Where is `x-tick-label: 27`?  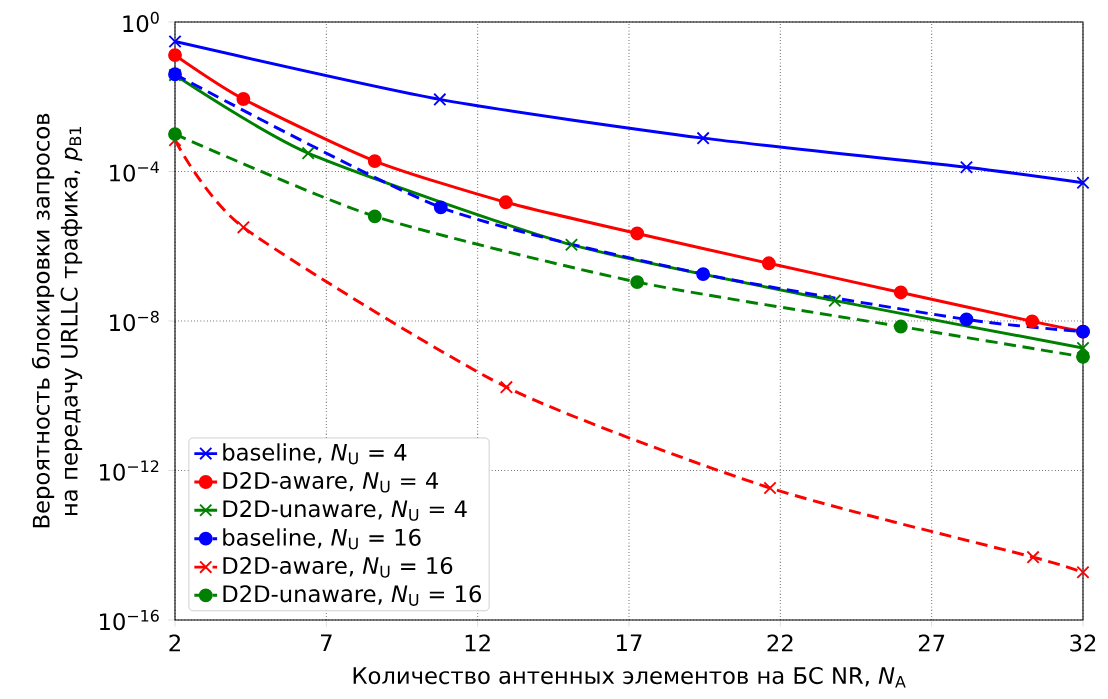 x-tick-label: 27 is located at coordinates (931, 643).